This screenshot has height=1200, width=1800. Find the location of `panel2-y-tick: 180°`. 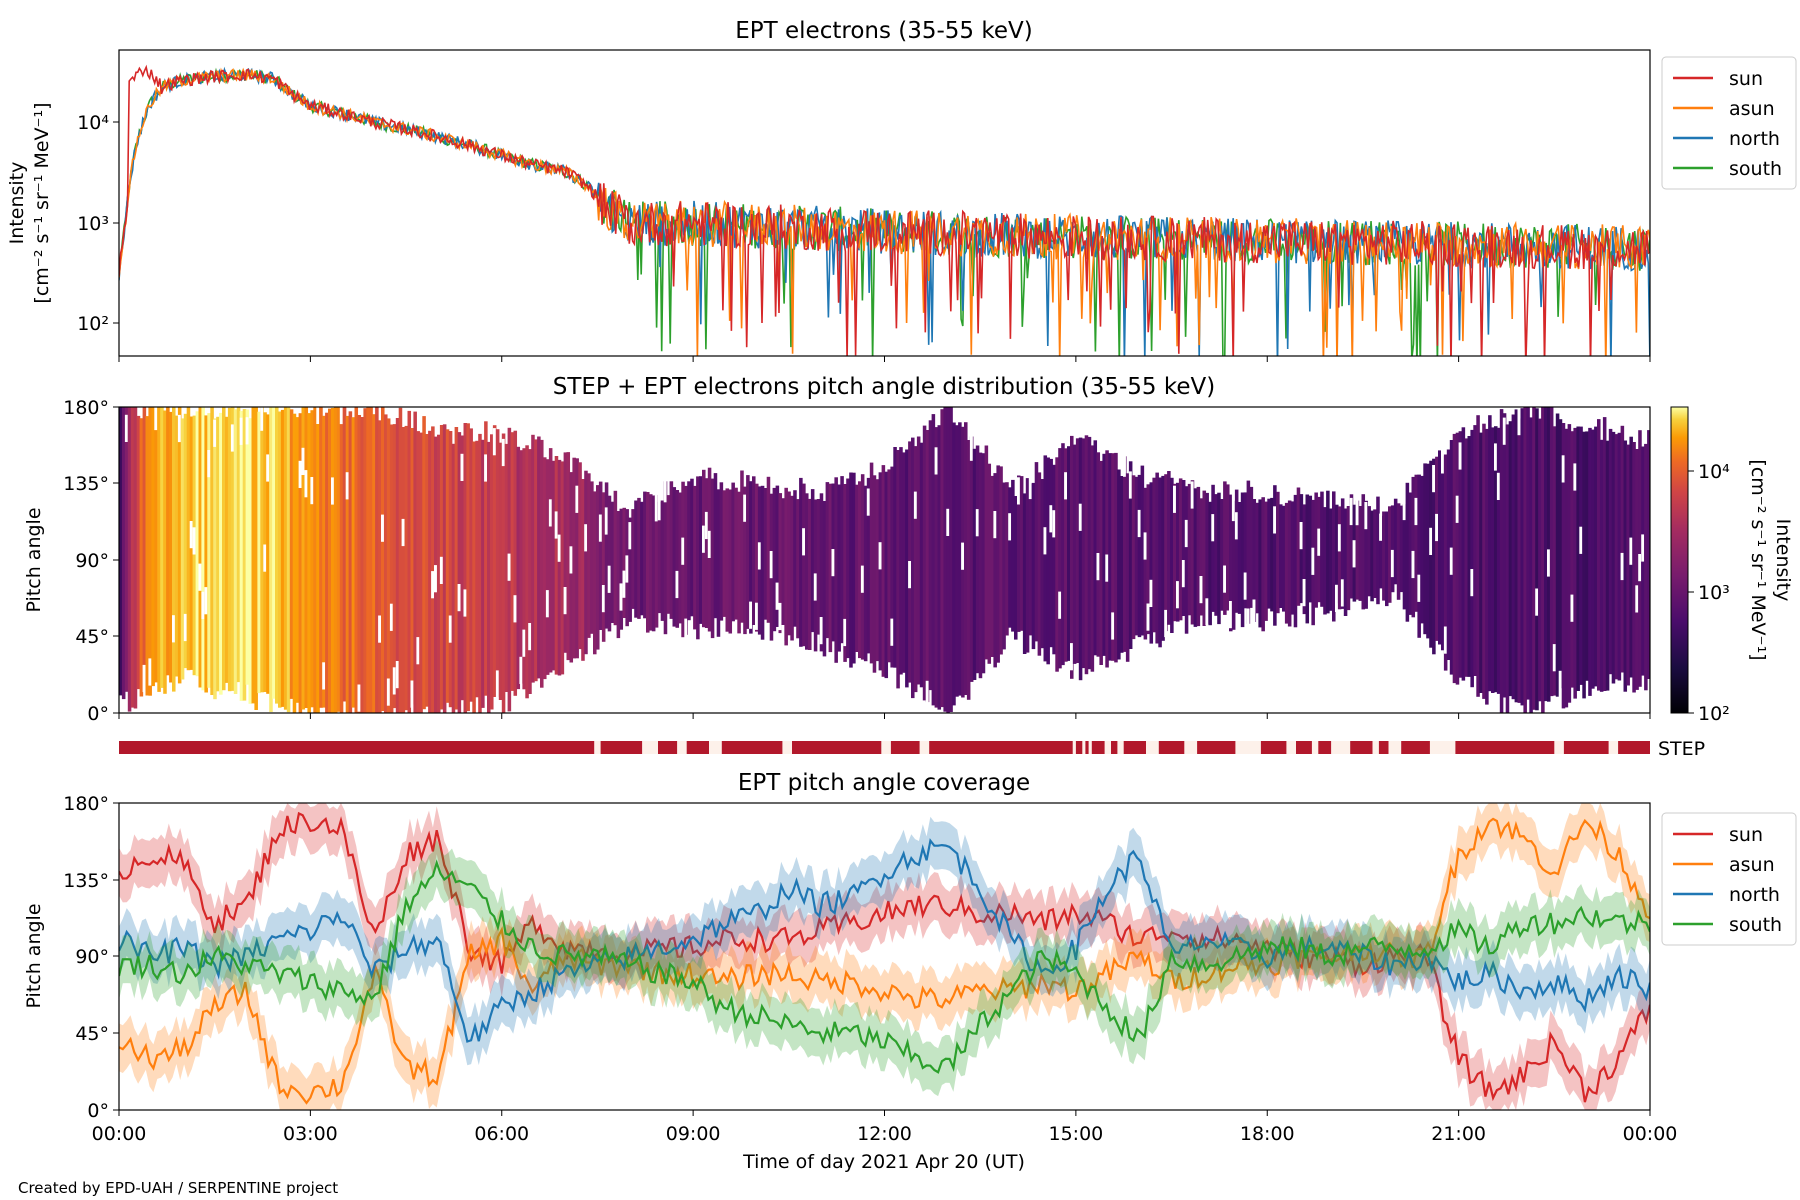

panel2-y-tick: 180° is located at coordinates (86, 408).